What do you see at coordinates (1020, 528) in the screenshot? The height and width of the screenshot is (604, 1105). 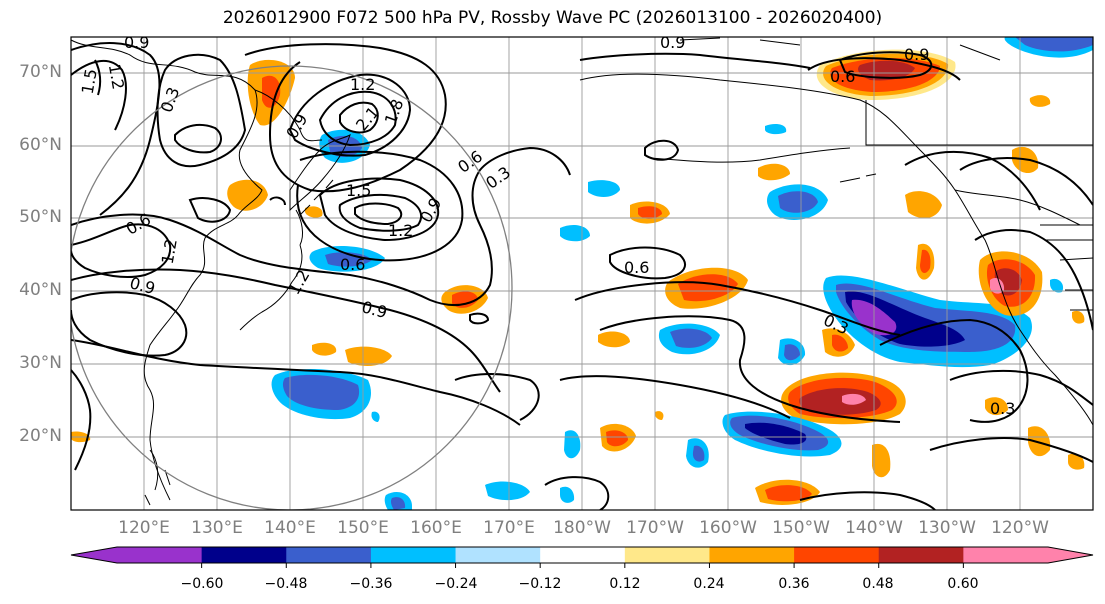 I see `lon-label: 120°W` at bounding box center [1020, 528].